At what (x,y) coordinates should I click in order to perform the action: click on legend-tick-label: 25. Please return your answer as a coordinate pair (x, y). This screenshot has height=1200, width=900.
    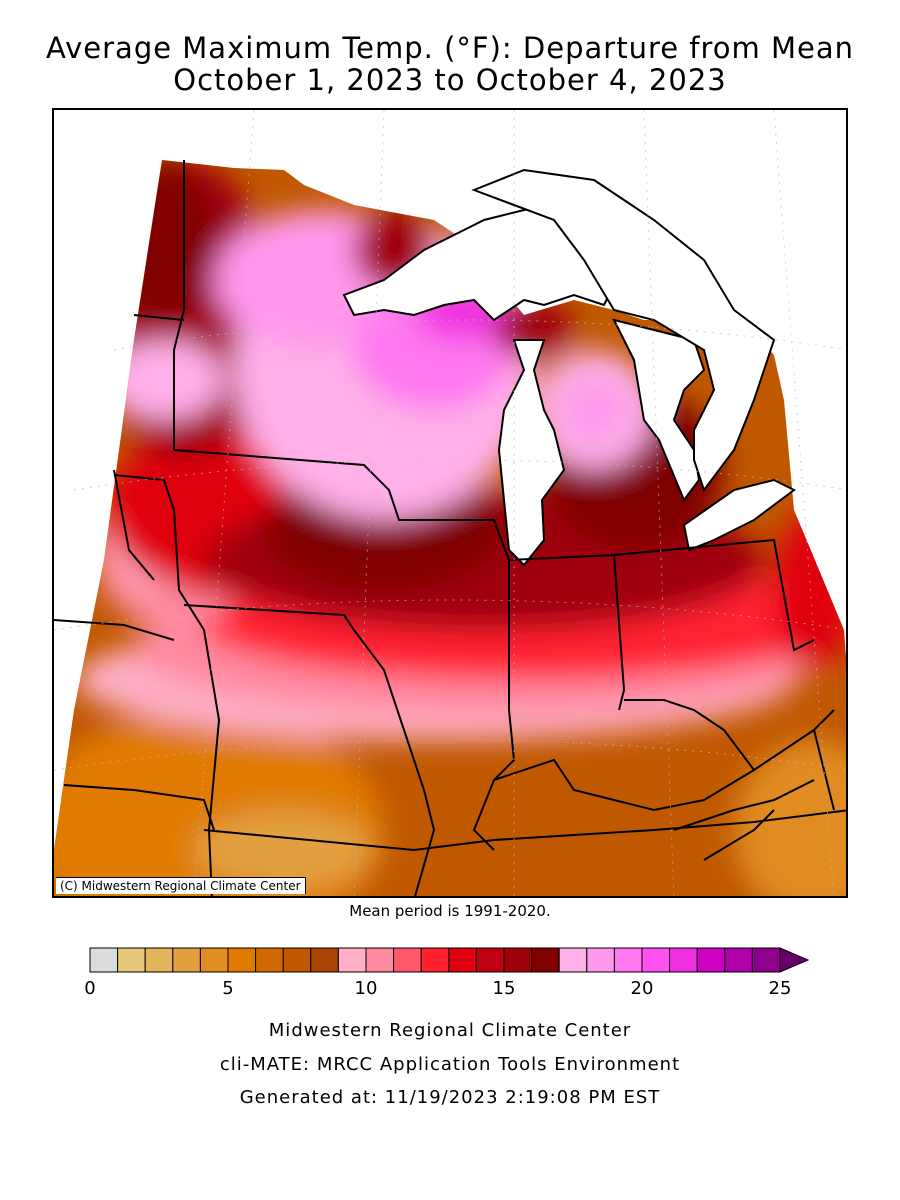
    Looking at the image, I should click on (780, 988).